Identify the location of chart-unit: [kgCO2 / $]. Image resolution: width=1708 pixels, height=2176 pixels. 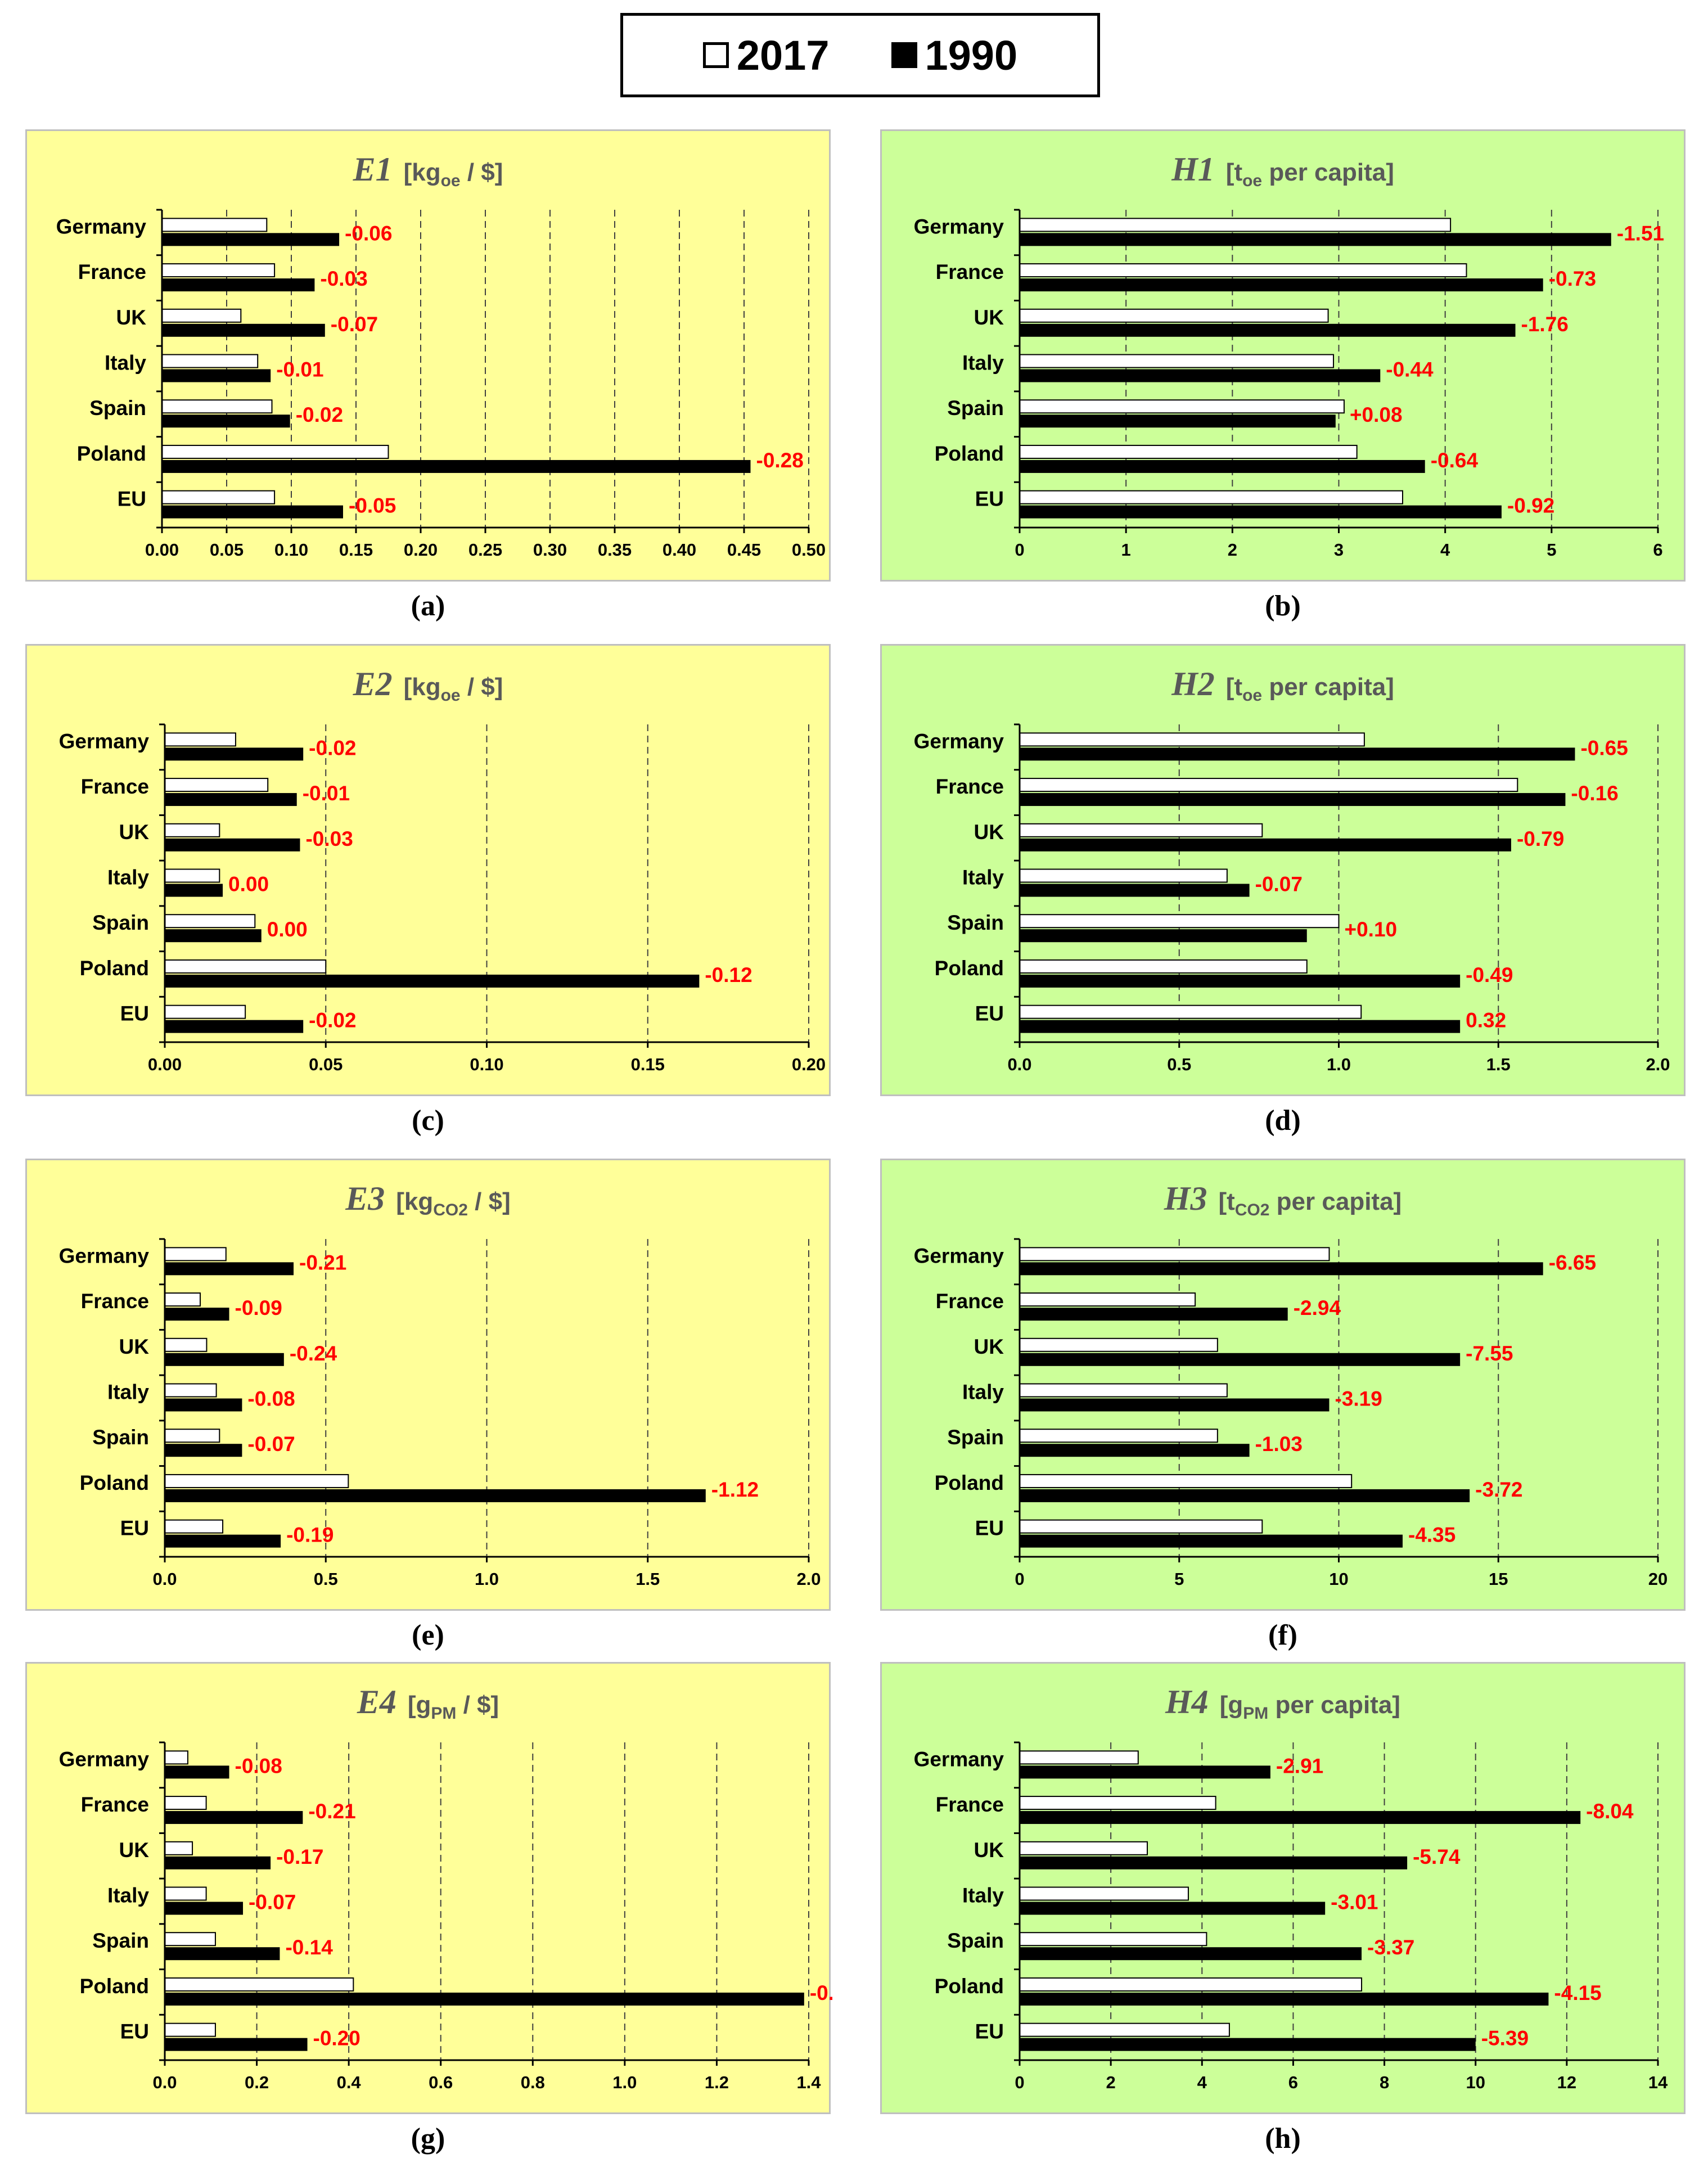
(453, 1203).